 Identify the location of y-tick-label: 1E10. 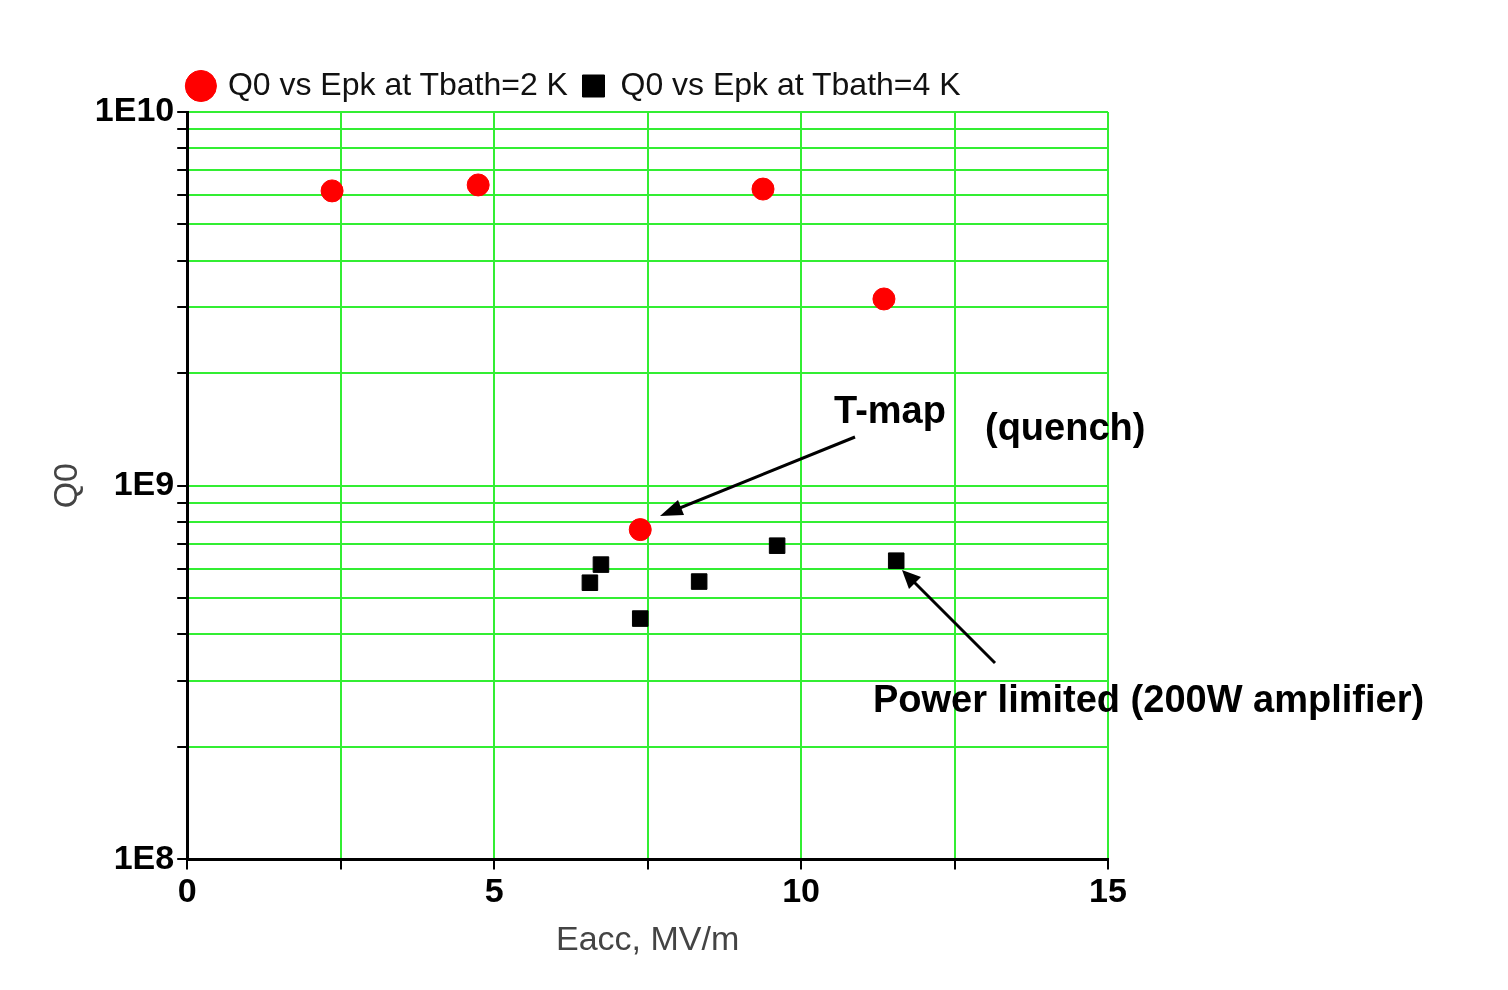
(134, 109).